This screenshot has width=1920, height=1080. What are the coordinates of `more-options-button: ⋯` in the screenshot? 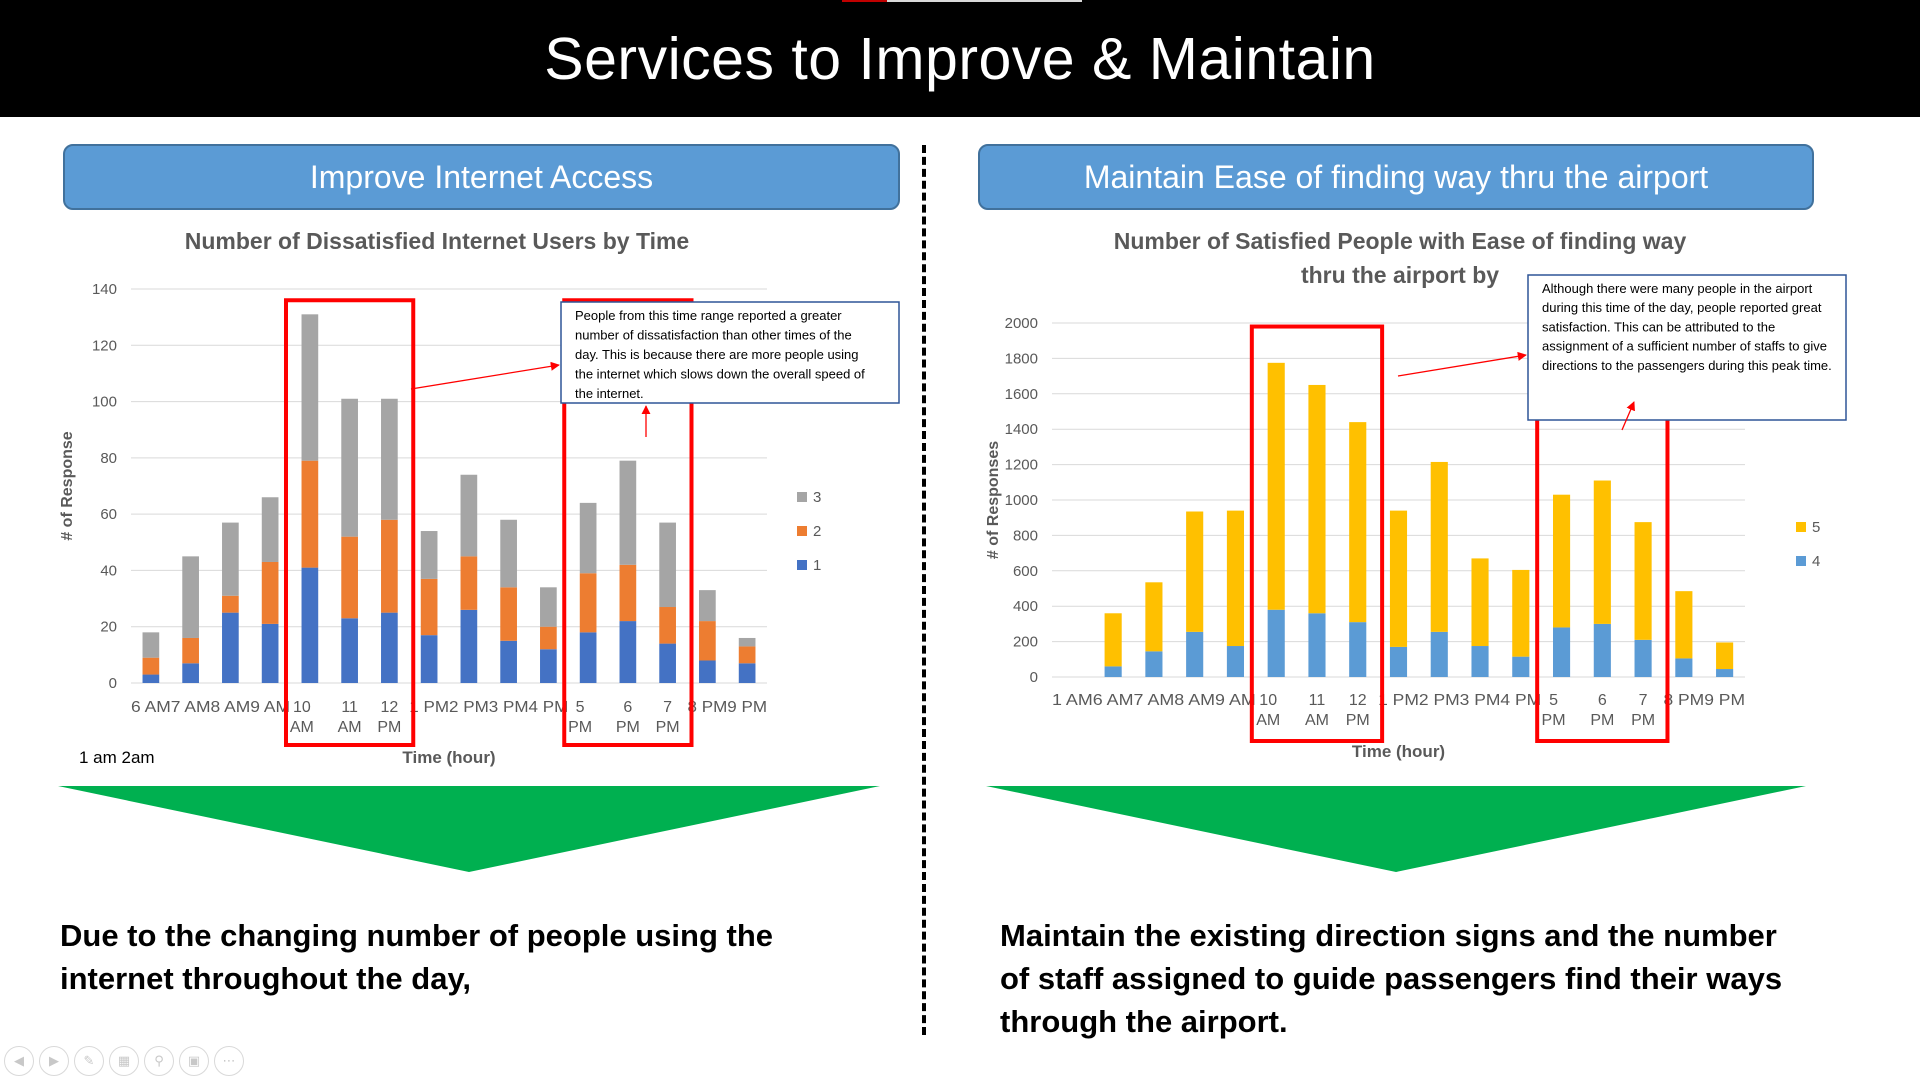 It's located at (229, 1061).